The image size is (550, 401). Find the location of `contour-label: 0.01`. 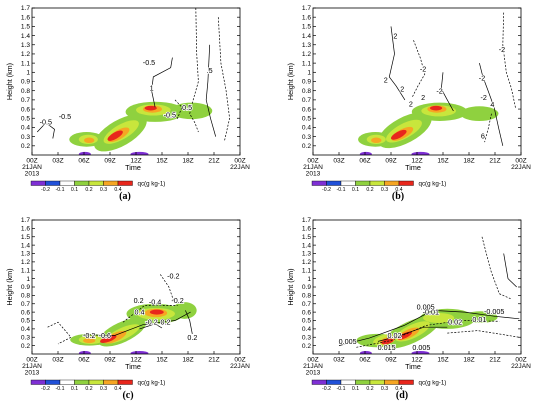

contour-label: 0.01 is located at coordinates (479, 319).